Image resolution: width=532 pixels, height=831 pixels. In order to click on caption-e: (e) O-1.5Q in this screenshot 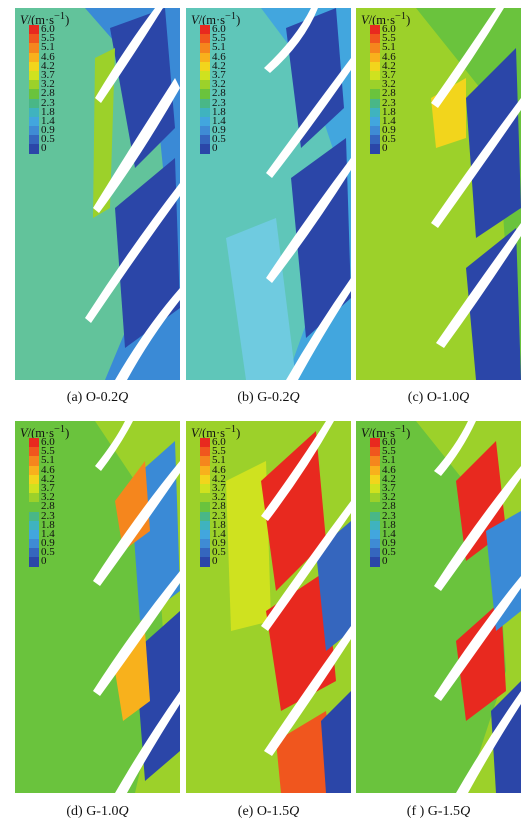, I will do `click(268, 811)`.